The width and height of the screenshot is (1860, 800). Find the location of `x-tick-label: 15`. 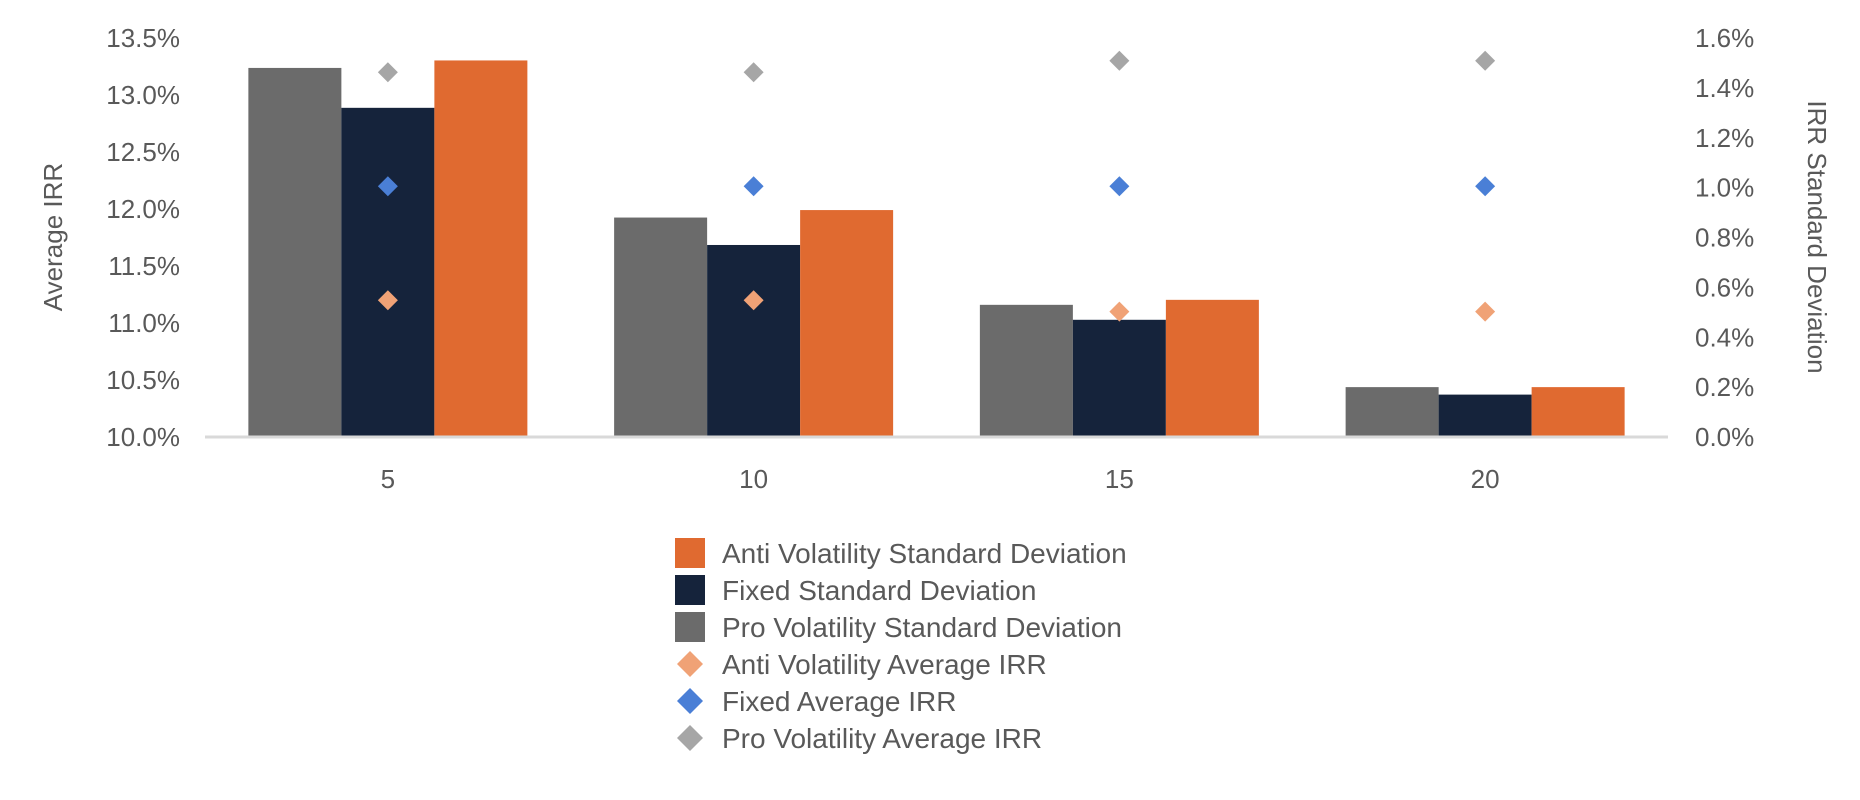

x-tick-label: 15 is located at coordinates (1119, 479).